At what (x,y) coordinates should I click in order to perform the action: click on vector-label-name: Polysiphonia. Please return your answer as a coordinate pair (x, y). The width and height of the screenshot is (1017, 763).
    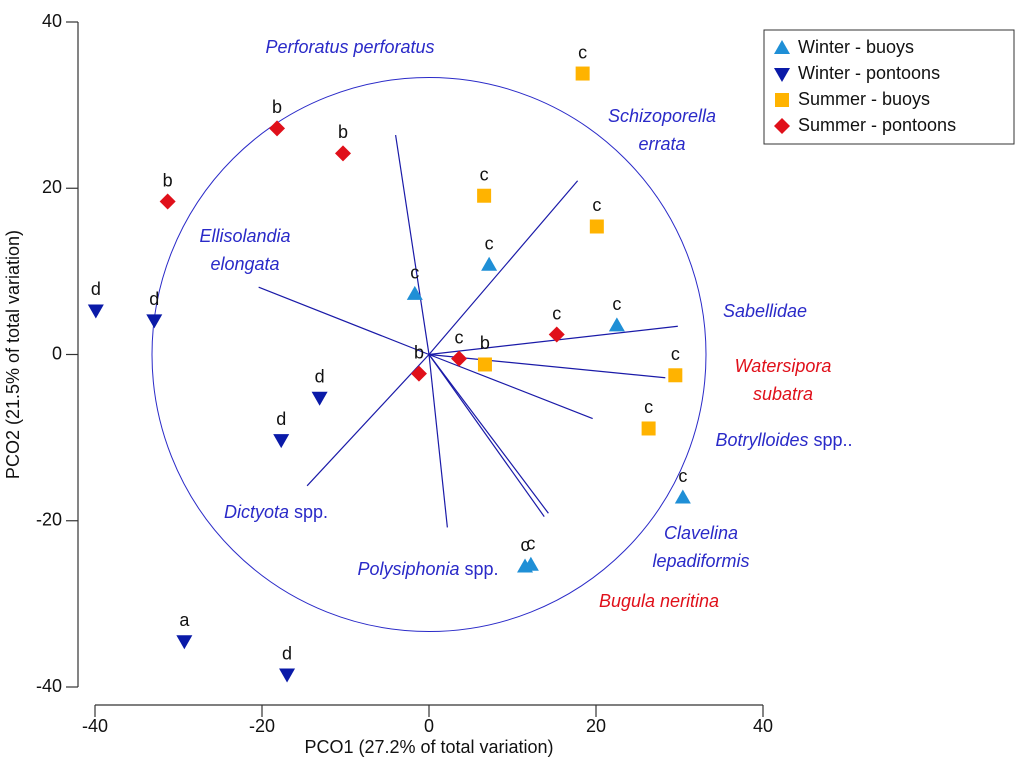
    Looking at the image, I should click on (408, 569).